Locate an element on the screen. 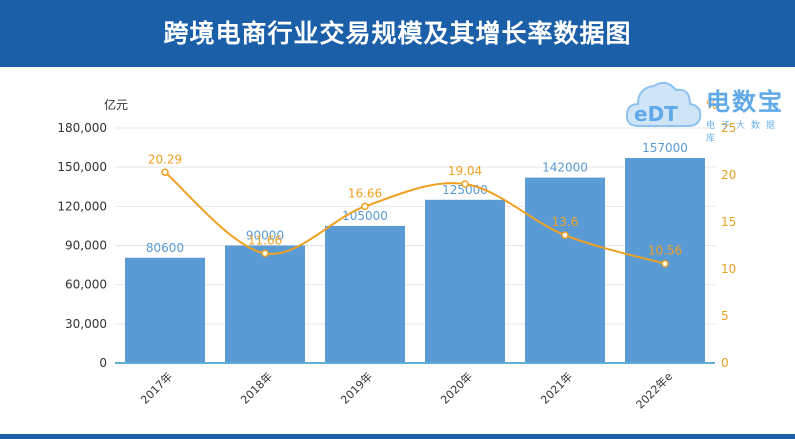 This screenshot has height=439, width=795. watermark-logo: eDT 电数宝 电子大数据库 is located at coordinates (707, 109).